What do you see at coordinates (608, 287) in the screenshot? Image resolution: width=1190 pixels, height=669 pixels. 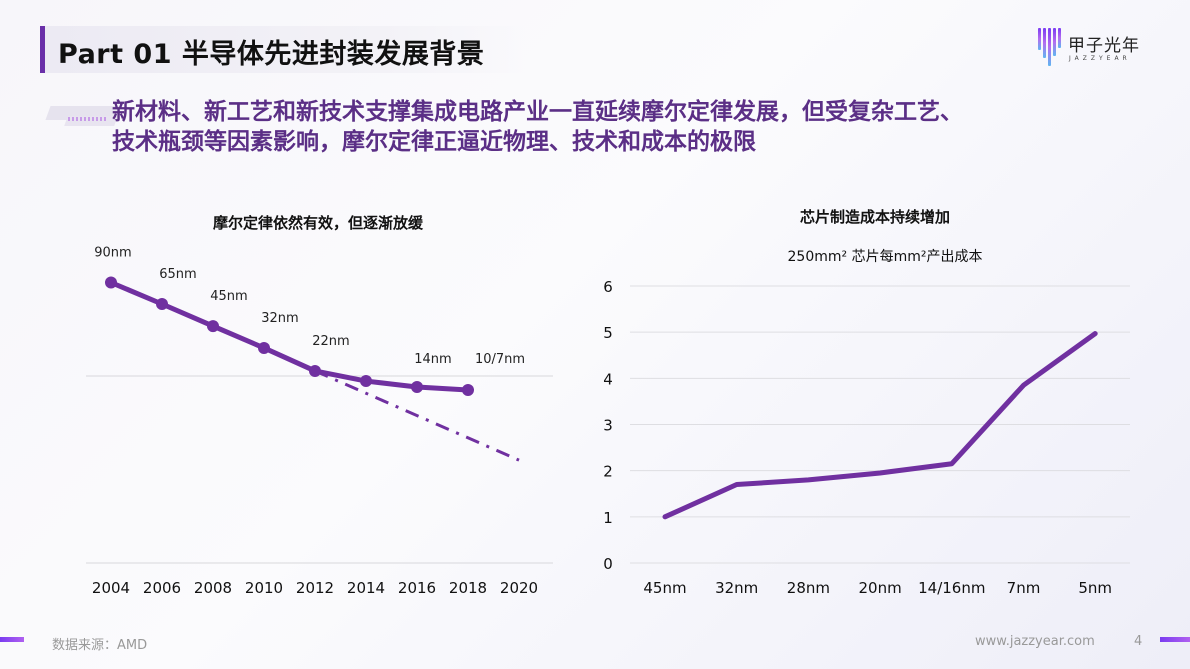 I see `y-tick-label: 6` at bounding box center [608, 287].